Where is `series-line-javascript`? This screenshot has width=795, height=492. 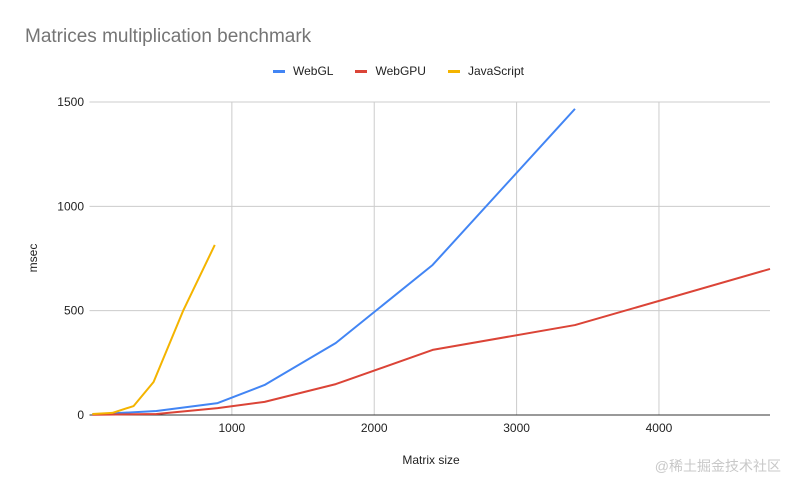 series-line-javascript is located at coordinates (154, 329).